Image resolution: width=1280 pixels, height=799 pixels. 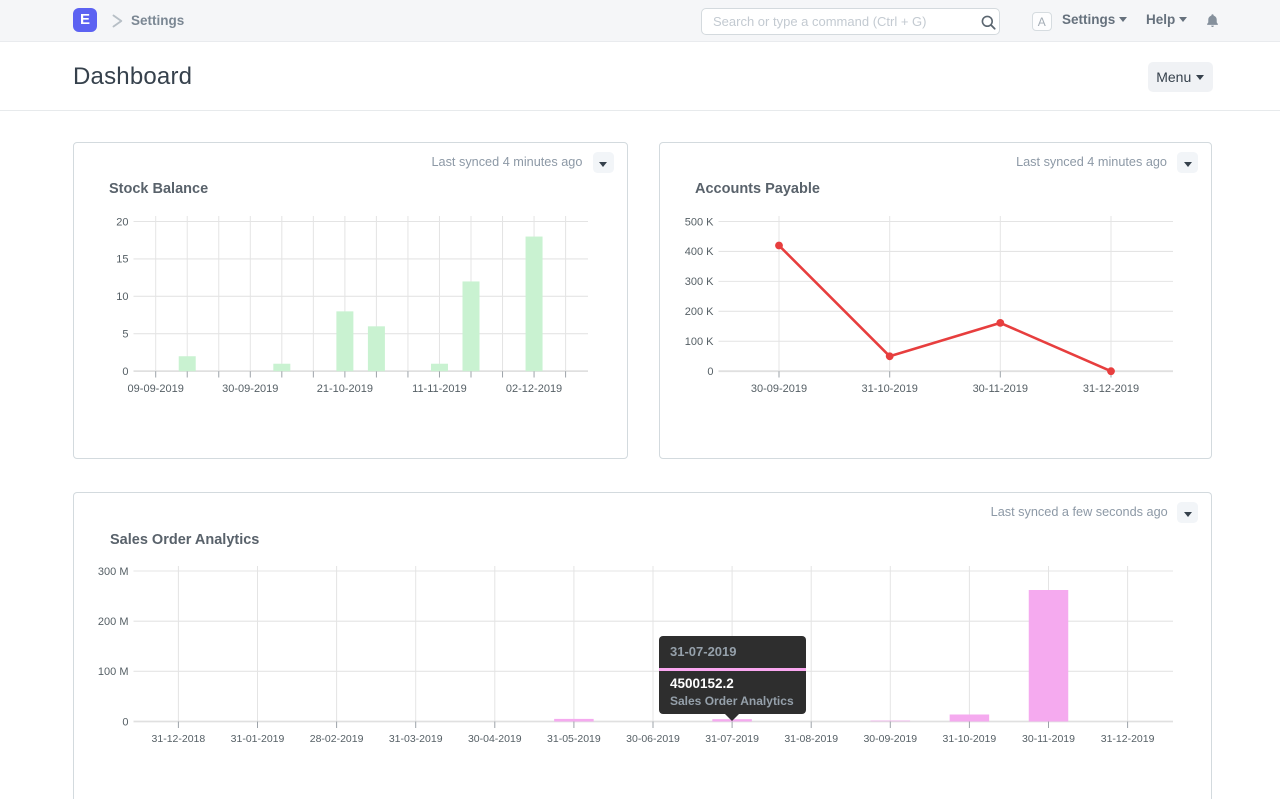 What do you see at coordinates (439, 389) in the screenshot?
I see `svg-text: 11-11-2019` at bounding box center [439, 389].